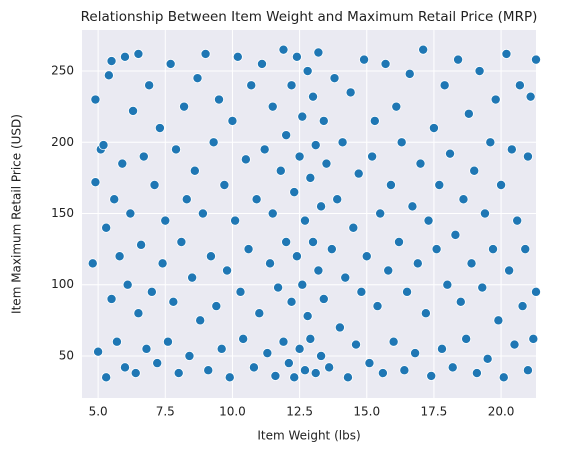  I want to click on x-tick-label: 15.0, so click(366, 412).